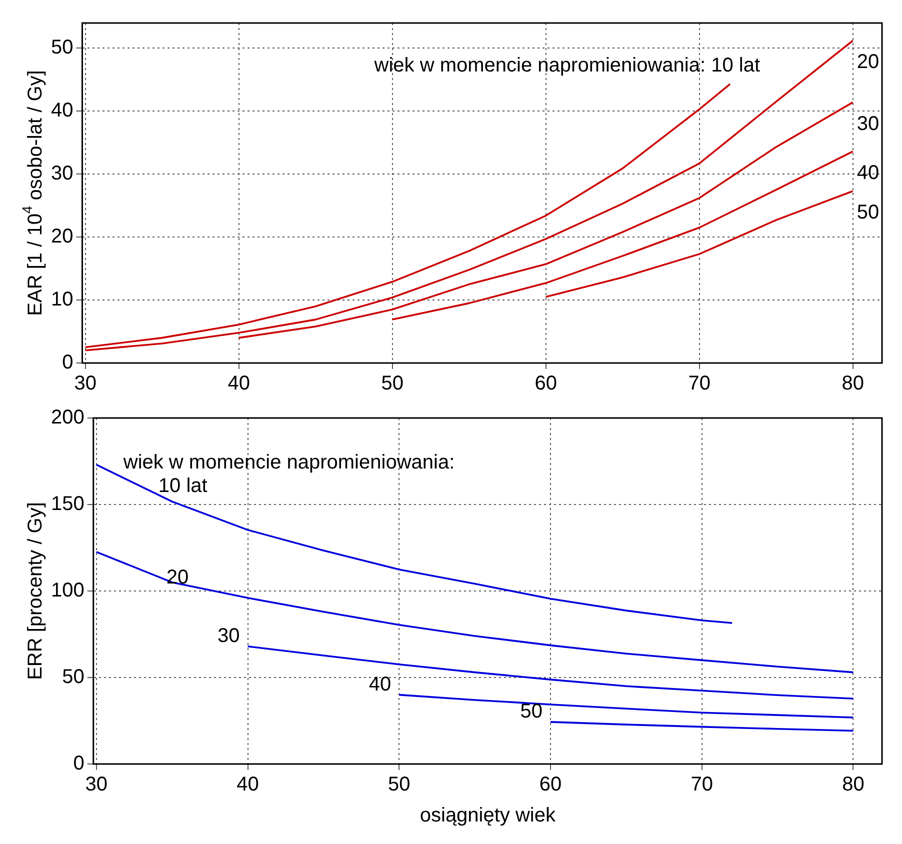 This screenshot has height=844, width=902. What do you see at coordinates (67, 417) in the screenshot?
I see `y-tick-label: 200` at bounding box center [67, 417].